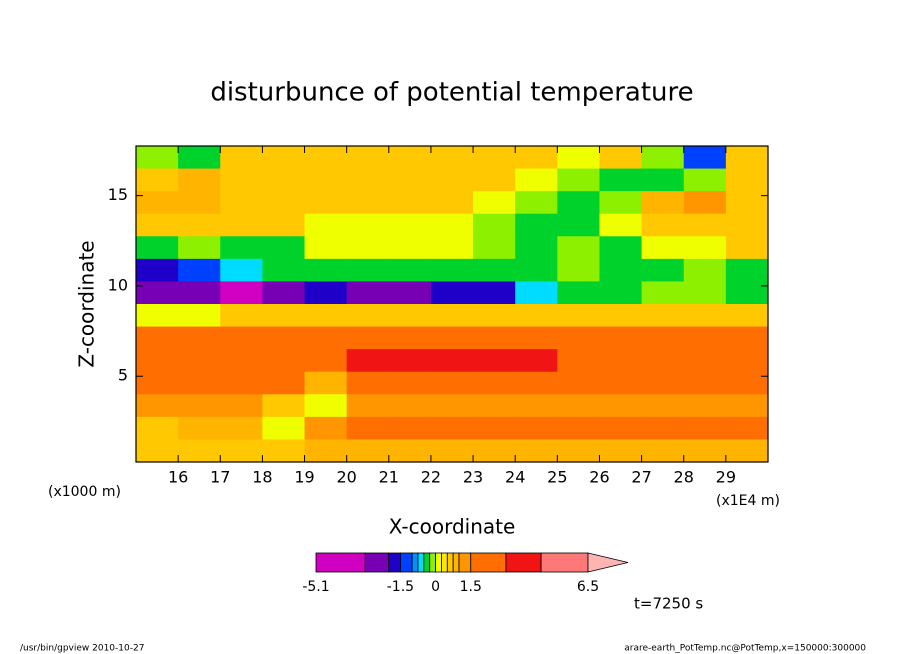 The image size is (904, 654). What do you see at coordinates (304, 477) in the screenshot?
I see `x-tick-label: 19` at bounding box center [304, 477].